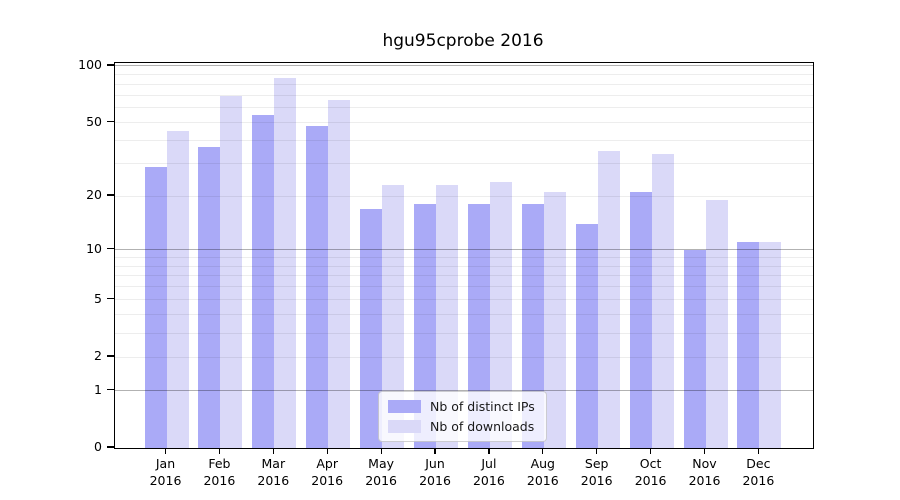  Describe the element at coordinates (98, 446) in the screenshot. I see `y-axis-tick-label: 0` at that location.